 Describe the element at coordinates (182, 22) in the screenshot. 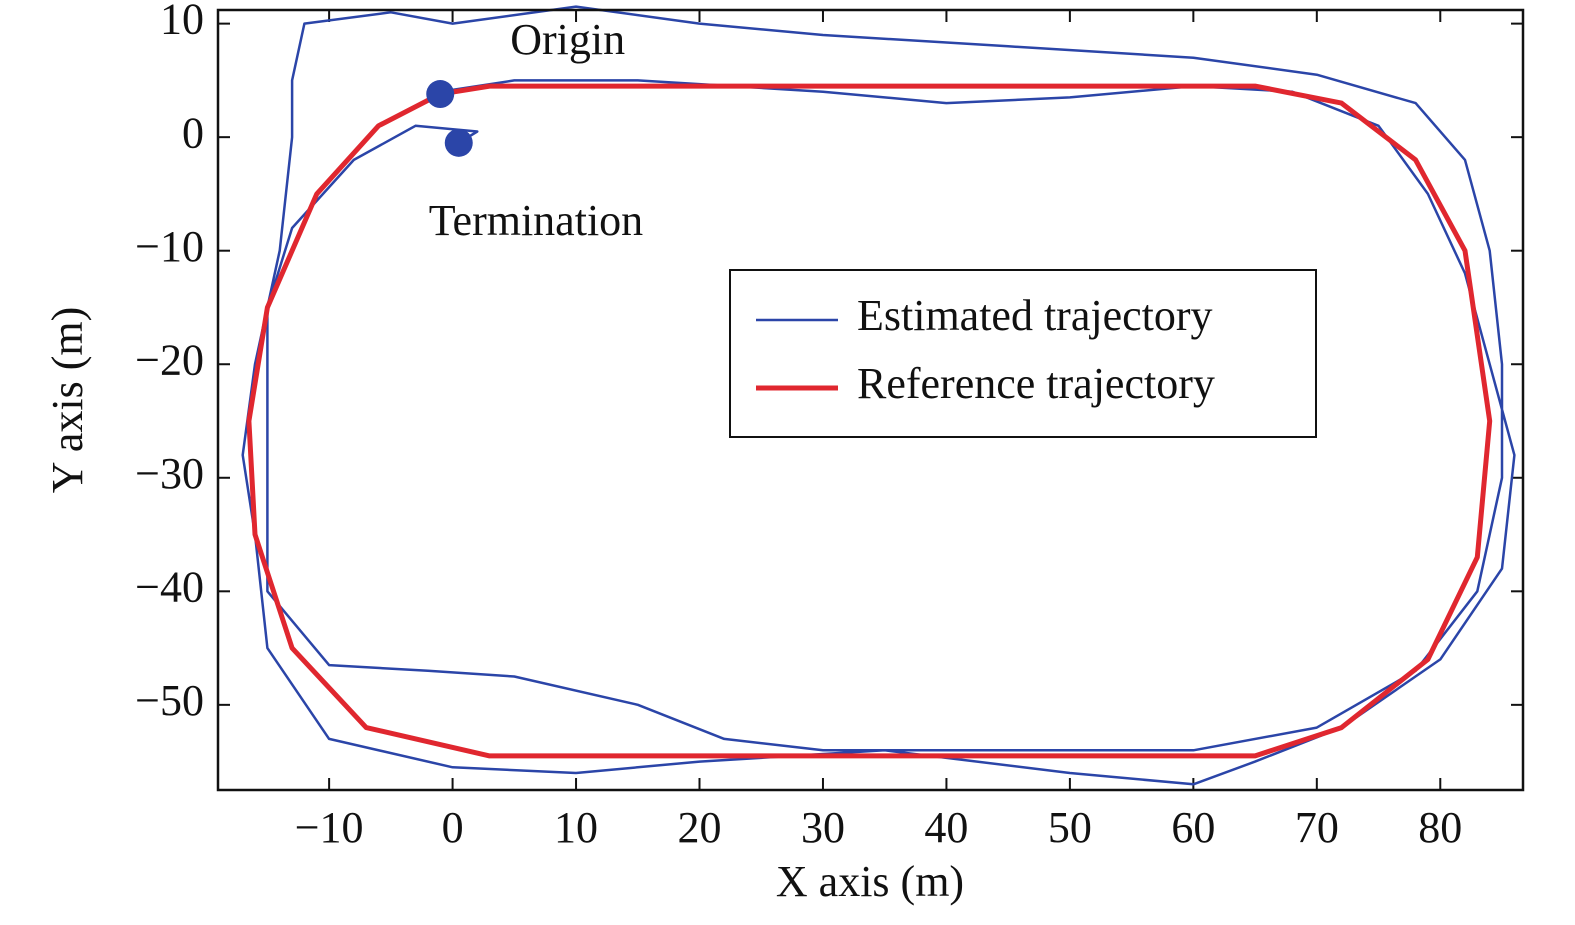

I see `y-tick-label: 10` at that location.